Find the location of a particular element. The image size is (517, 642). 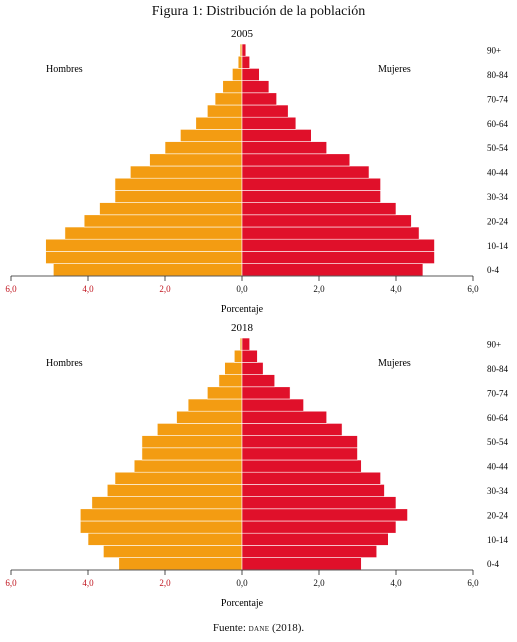

category-tick-30-34: 30-34 is located at coordinates (497, 491).